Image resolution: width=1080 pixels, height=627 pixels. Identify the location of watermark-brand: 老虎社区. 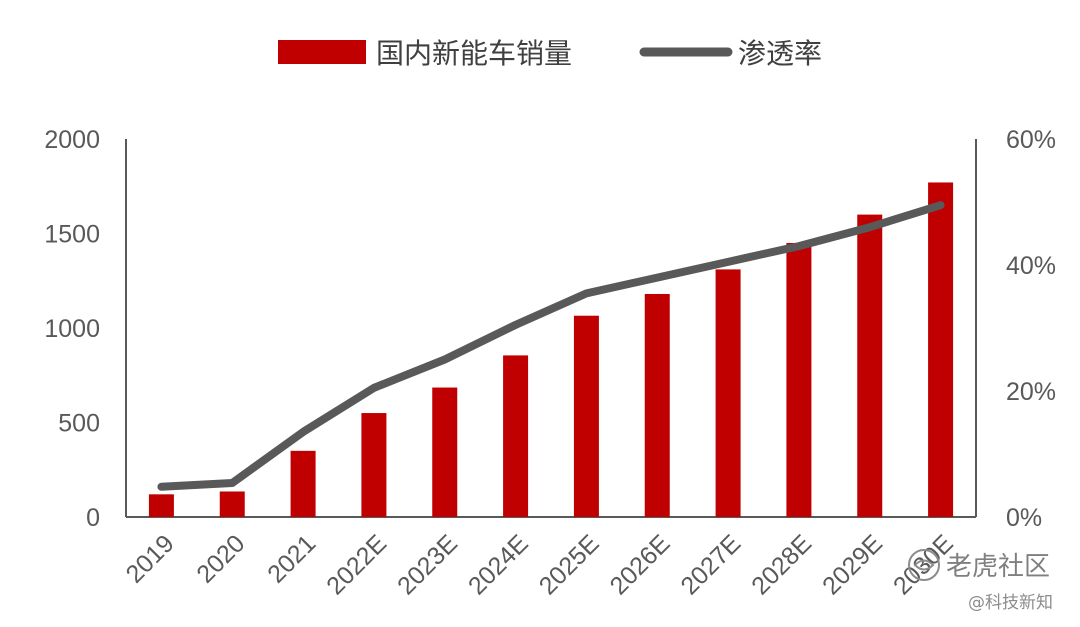
(998, 567).